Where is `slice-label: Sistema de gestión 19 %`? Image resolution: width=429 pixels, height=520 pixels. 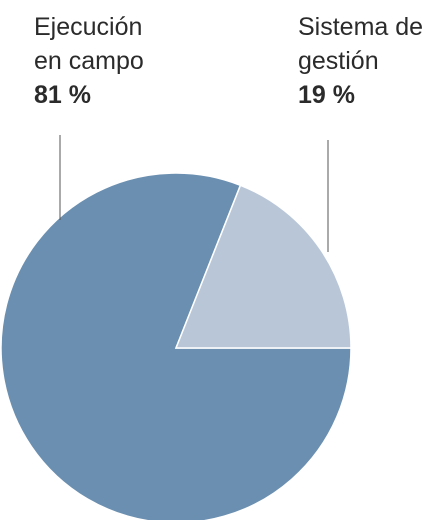
slice-label: Sistema de gestión 19 % is located at coordinates (363, 61).